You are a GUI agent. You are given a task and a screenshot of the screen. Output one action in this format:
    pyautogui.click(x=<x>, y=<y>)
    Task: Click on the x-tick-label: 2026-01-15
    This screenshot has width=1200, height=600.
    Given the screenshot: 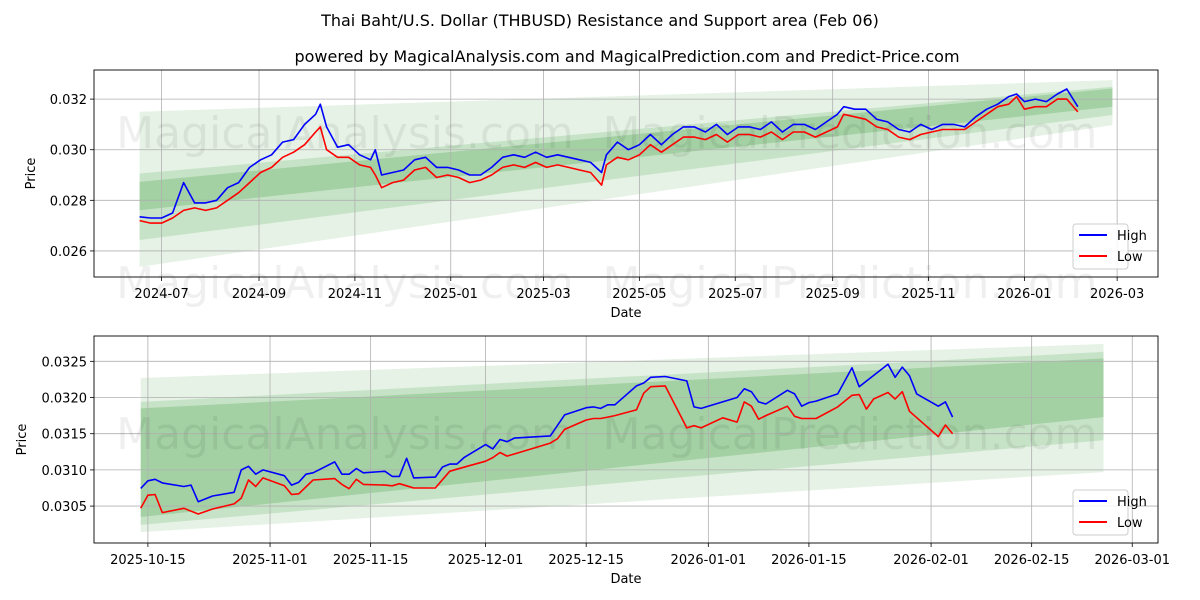 What is the action you would take?
    pyautogui.click(x=809, y=560)
    